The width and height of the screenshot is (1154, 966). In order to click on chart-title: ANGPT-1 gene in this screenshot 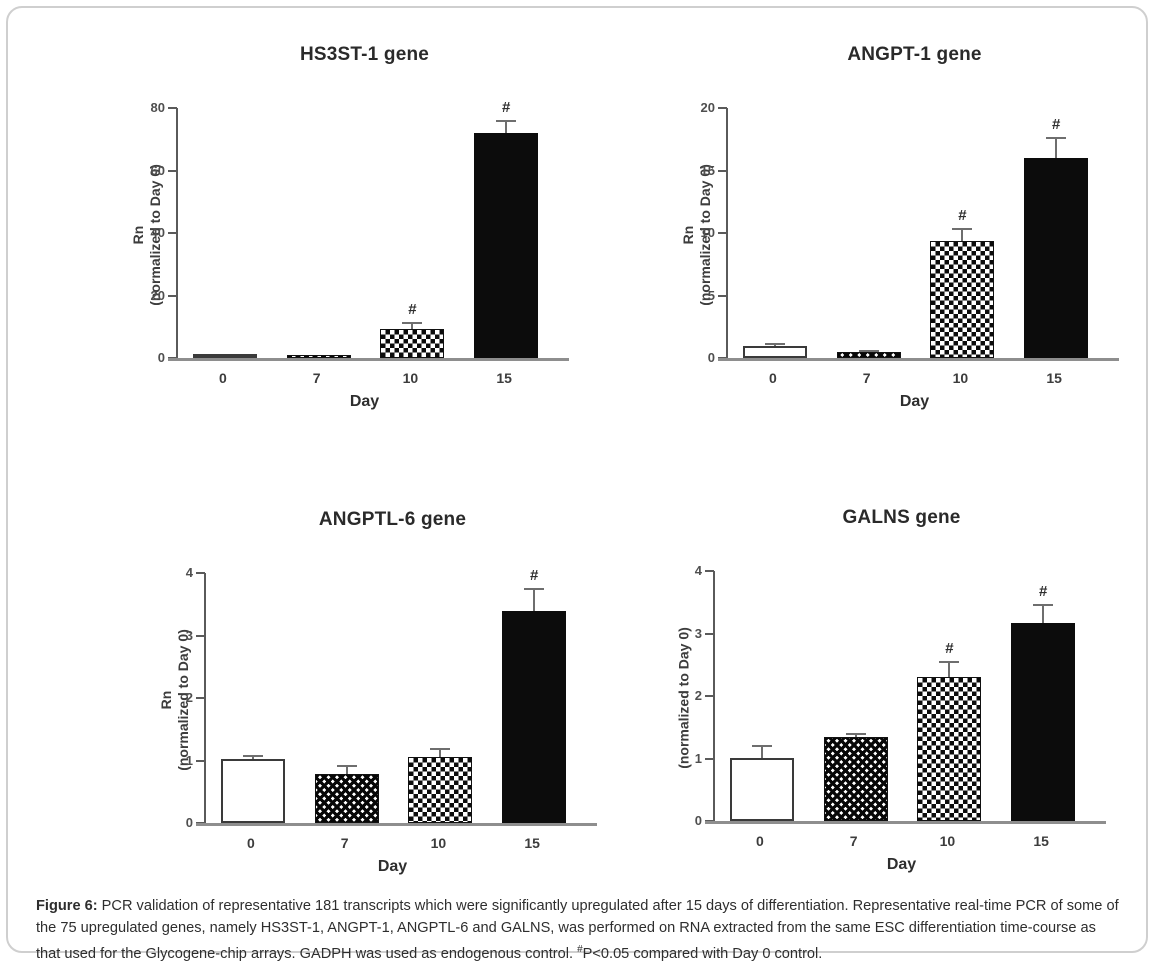, I will do `click(914, 54)`.